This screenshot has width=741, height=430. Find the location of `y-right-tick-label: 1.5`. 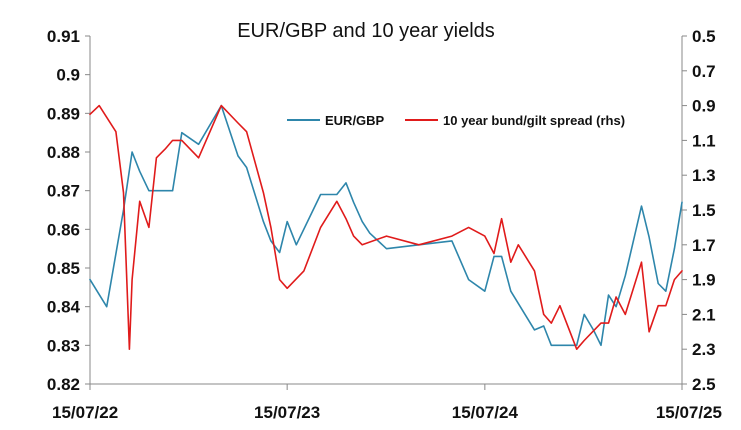

y-right-tick-label: 1.5 is located at coordinates (704, 210).